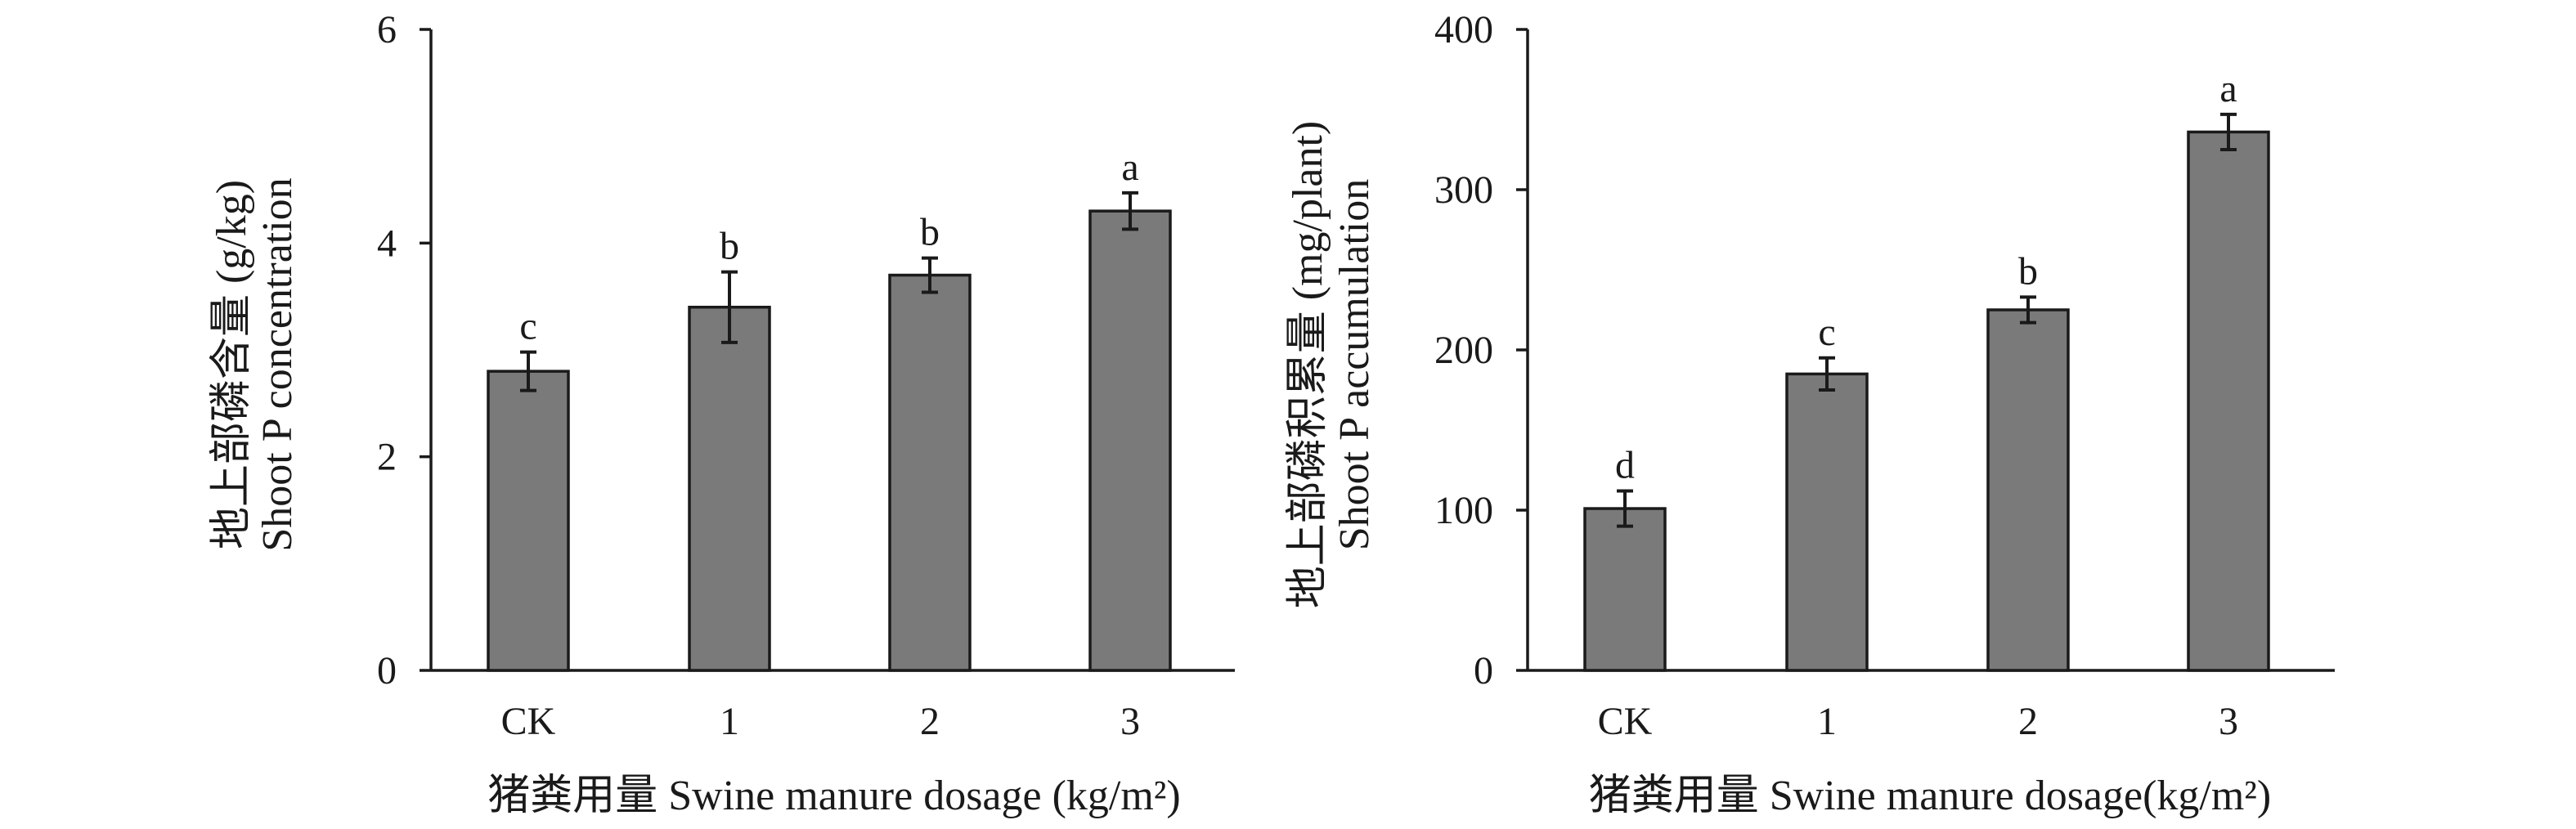  I want to click on significance-label: d, so click(1625, 464).